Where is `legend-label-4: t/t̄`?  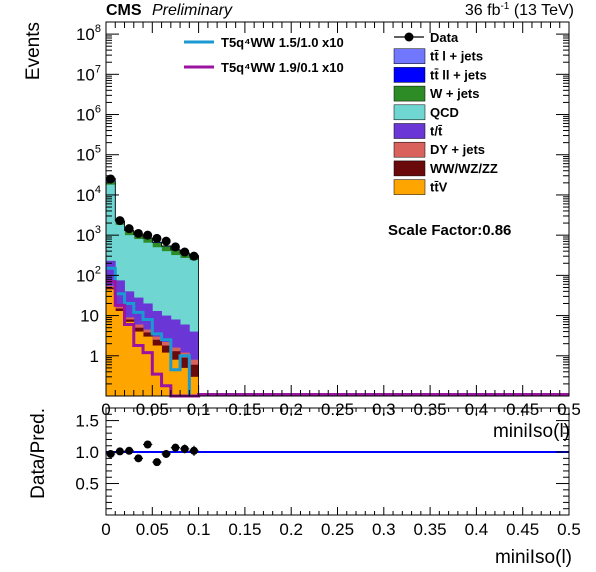
legend-label-4: t/t̄ is located at coordinates (436, 131).